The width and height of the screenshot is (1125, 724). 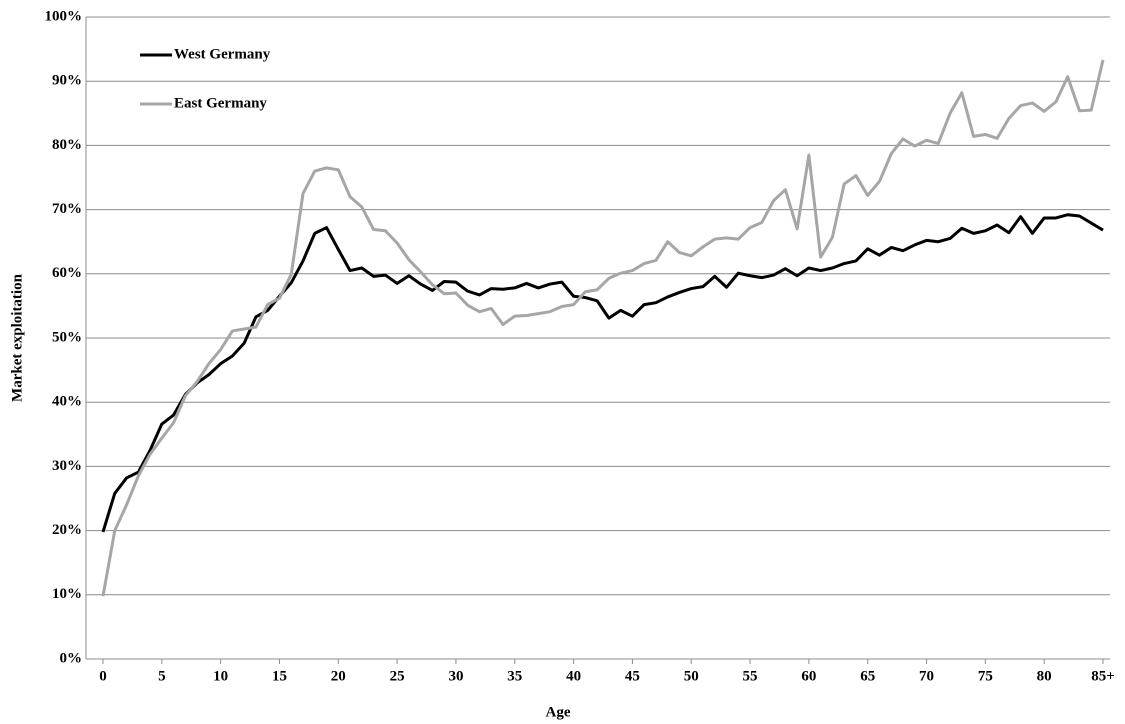 What do you see at coordinates (71, 658) in the screenshot?
I see `y-tick-label: 0%` at bounding box center [71, 658].